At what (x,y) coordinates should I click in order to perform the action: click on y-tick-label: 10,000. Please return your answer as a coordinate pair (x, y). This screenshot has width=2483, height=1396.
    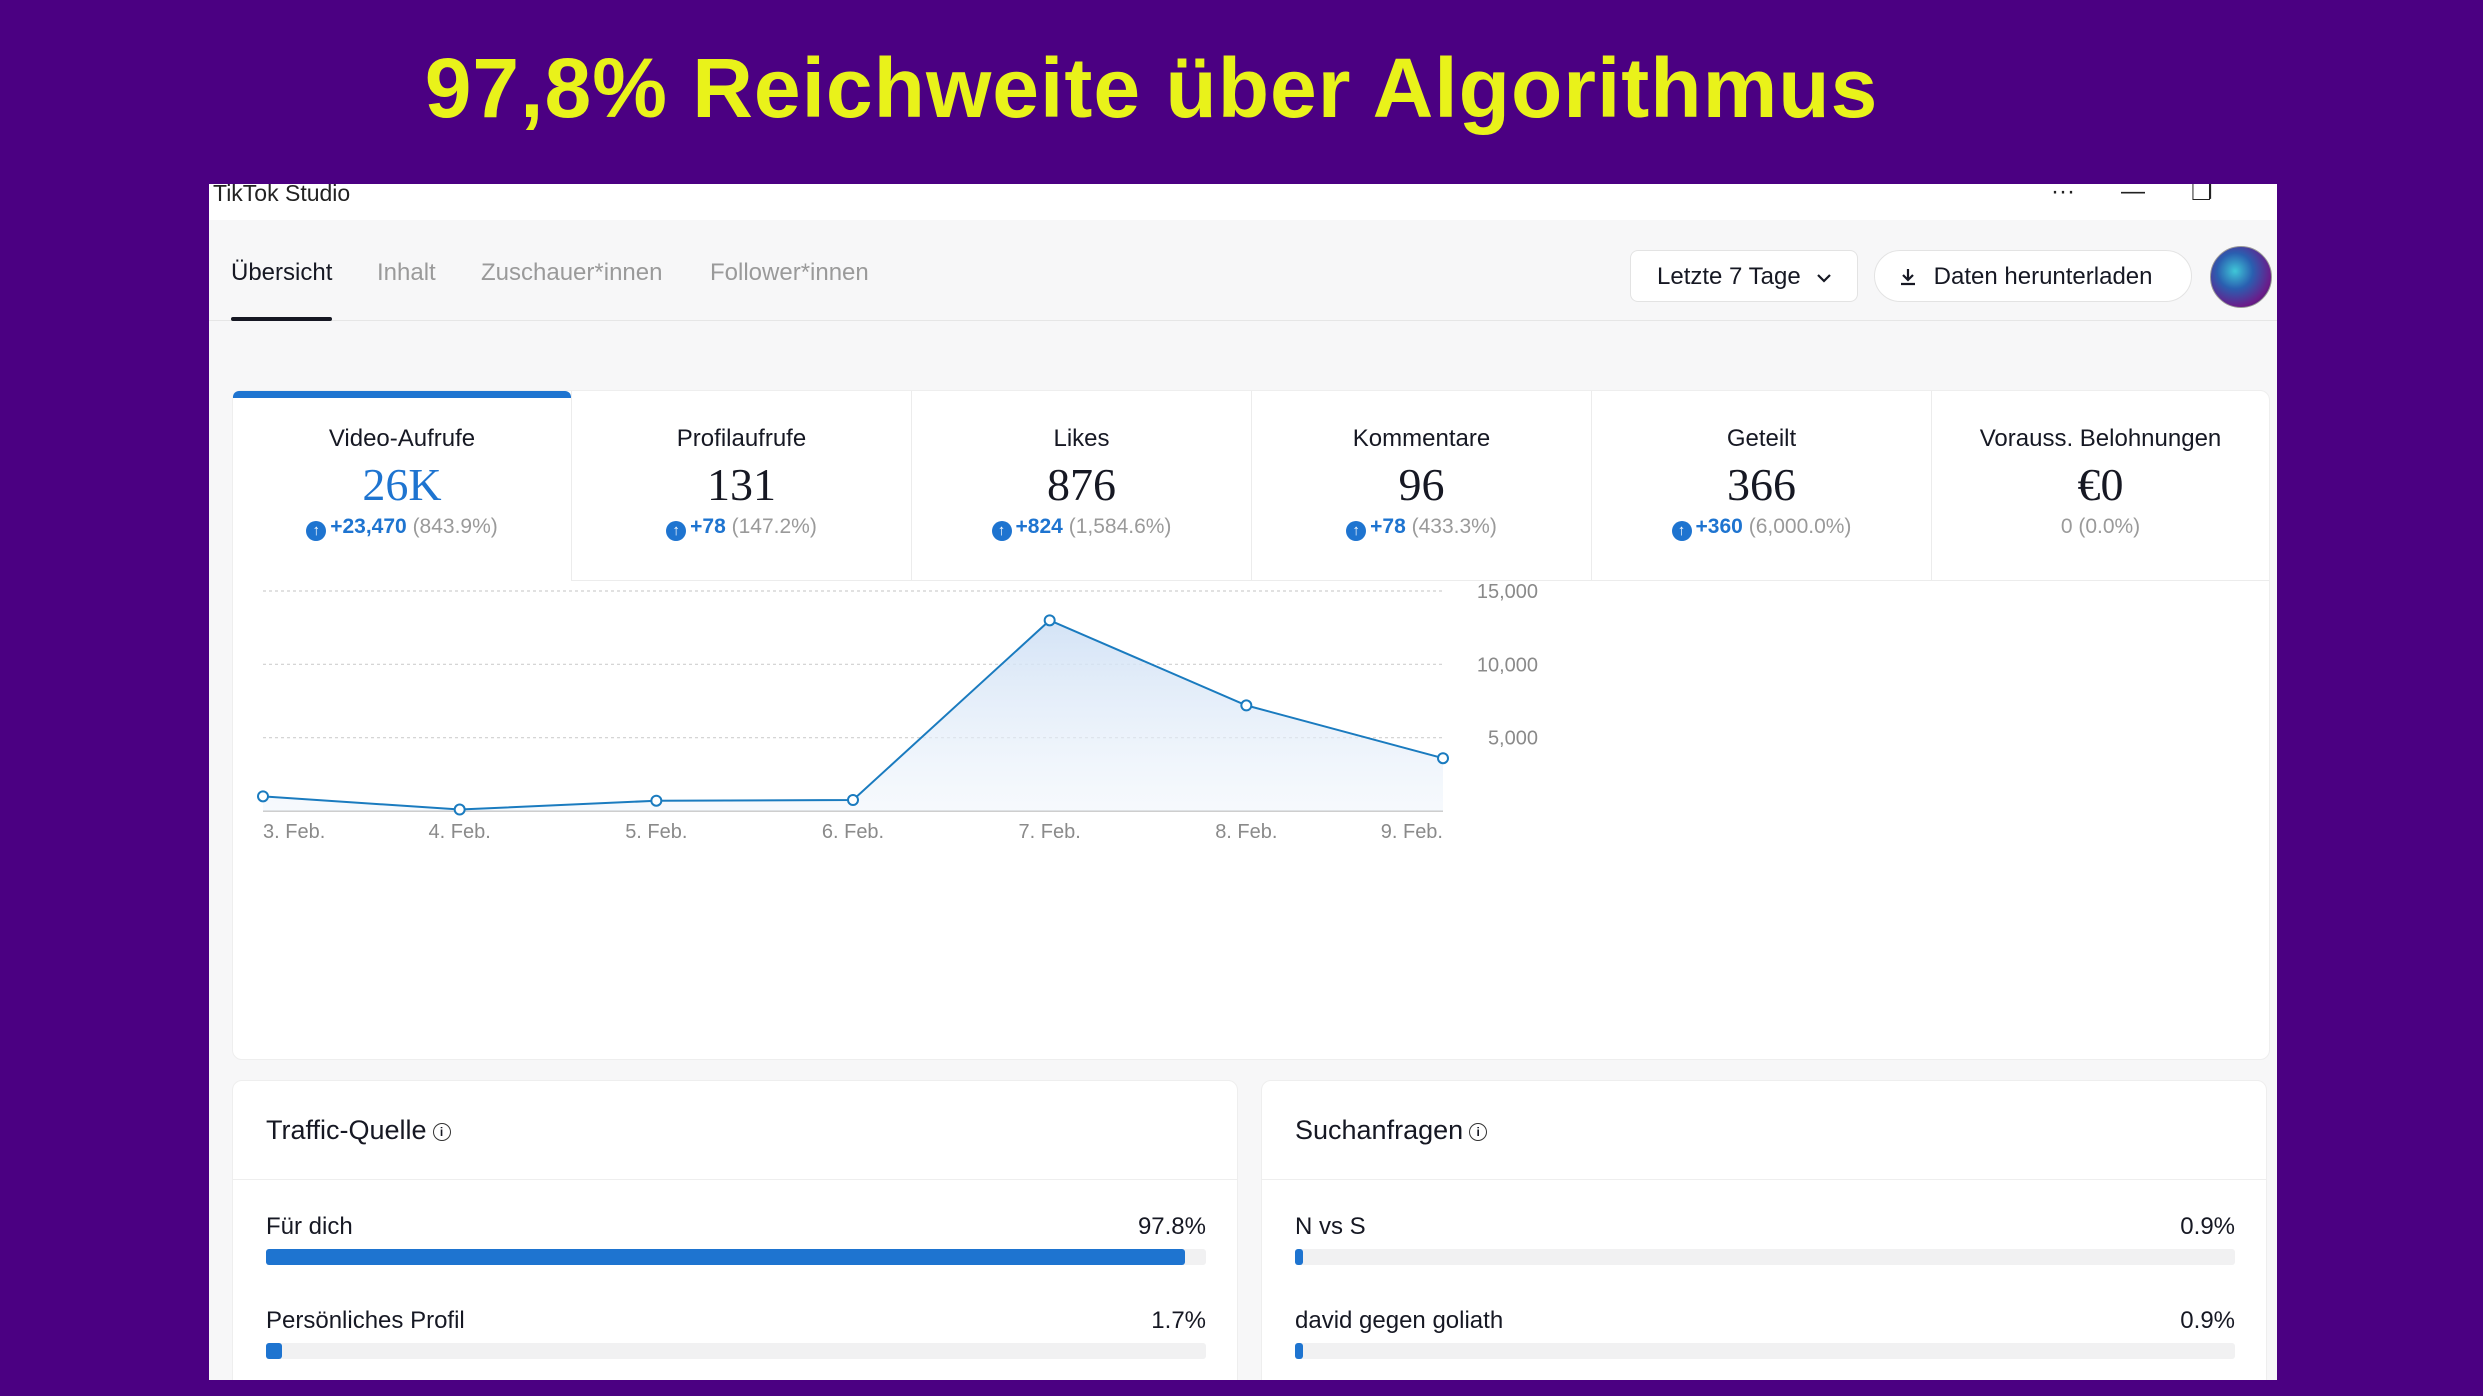
    Looking at the image, I should click on (1507, 665).